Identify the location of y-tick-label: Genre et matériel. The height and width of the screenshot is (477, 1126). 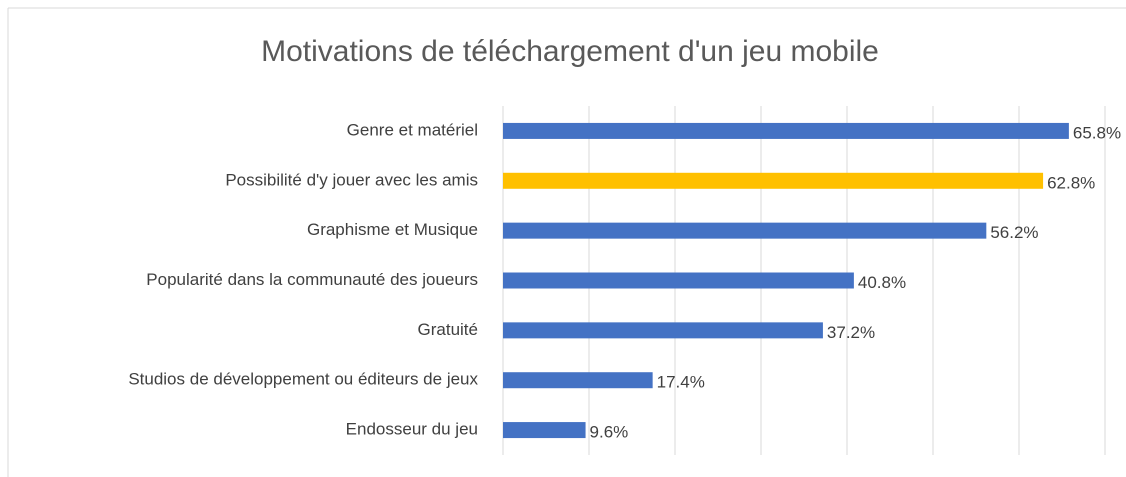
(412, 129).